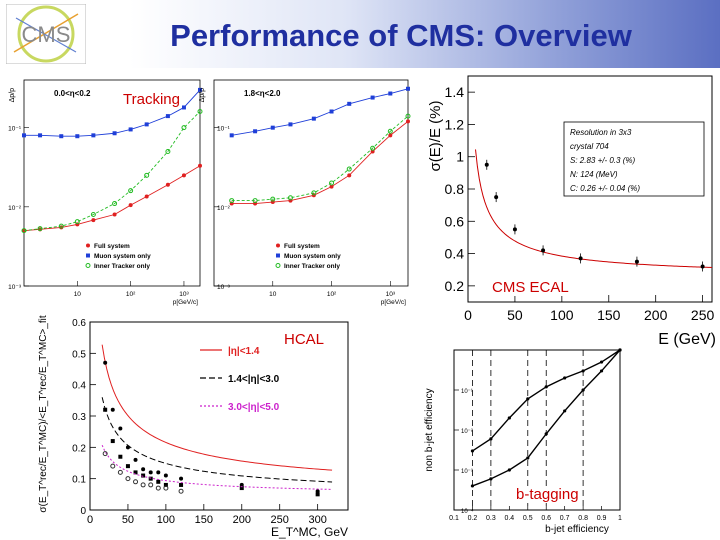 This screenshot has width=720, height=540. I want to click on x-tick-label: 10², so click(131, 294).